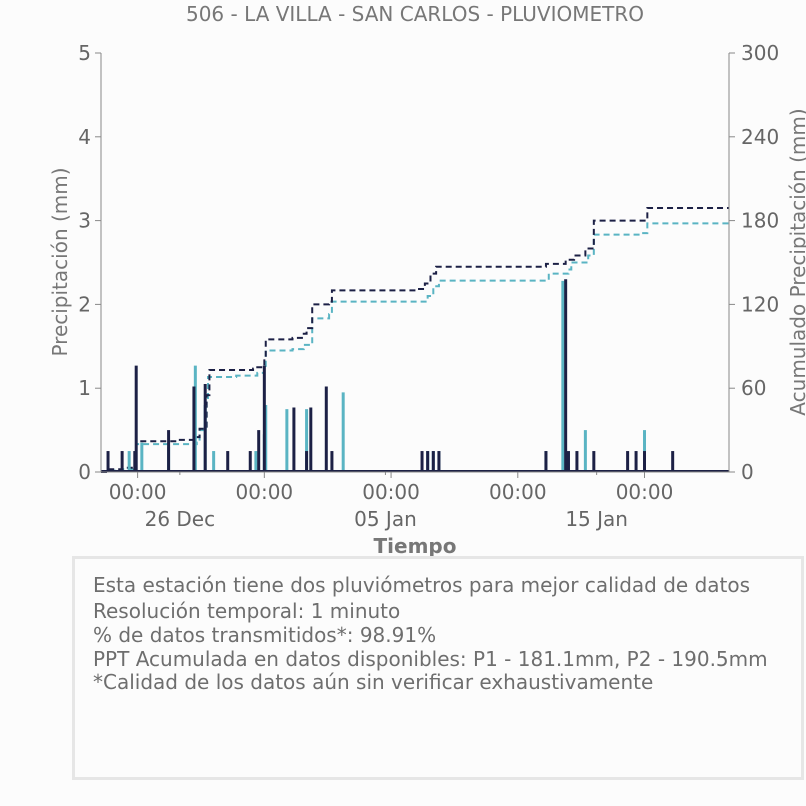  What do you see at coordinates (760, 137) in the screenshot?
I see `y-right-tick-label: 240` at bounding box center [760, 137].